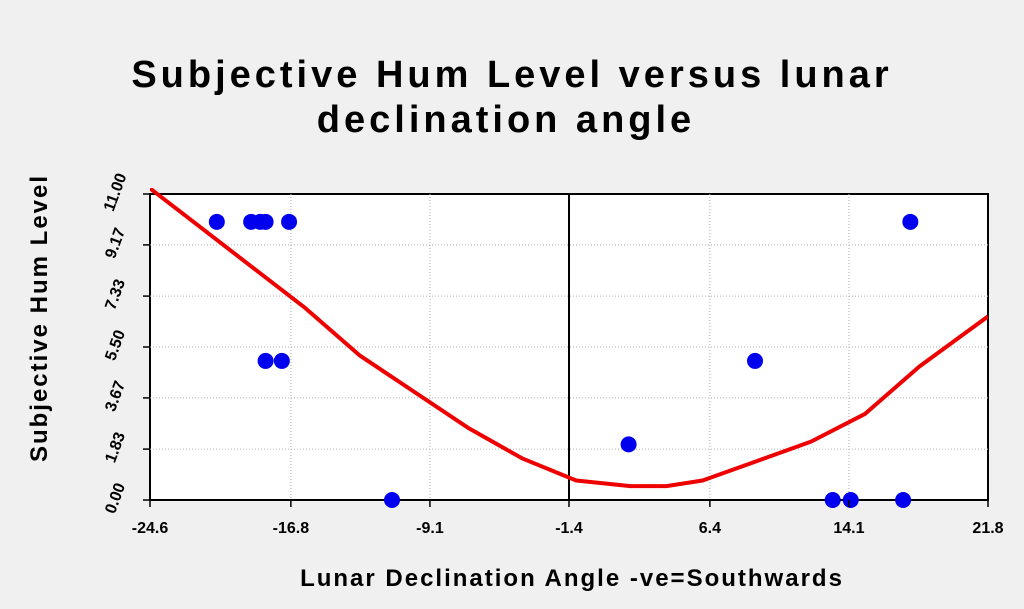 The image size is (1024, 609). What do you see at coordinates (569, 528) in the screenshot?
I see `x-tick-label: -1.4` at bounding box center [569, 528].